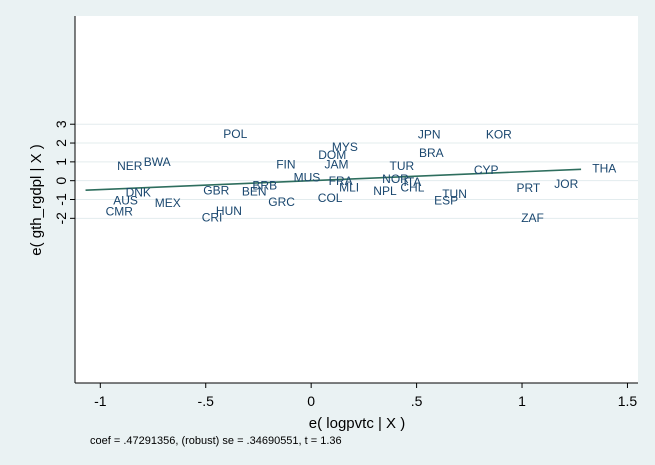  What do you see at coordinates (385, 191) in the screenshot?
I see `data-point-label: NPL` at bounding box center [385, 191].